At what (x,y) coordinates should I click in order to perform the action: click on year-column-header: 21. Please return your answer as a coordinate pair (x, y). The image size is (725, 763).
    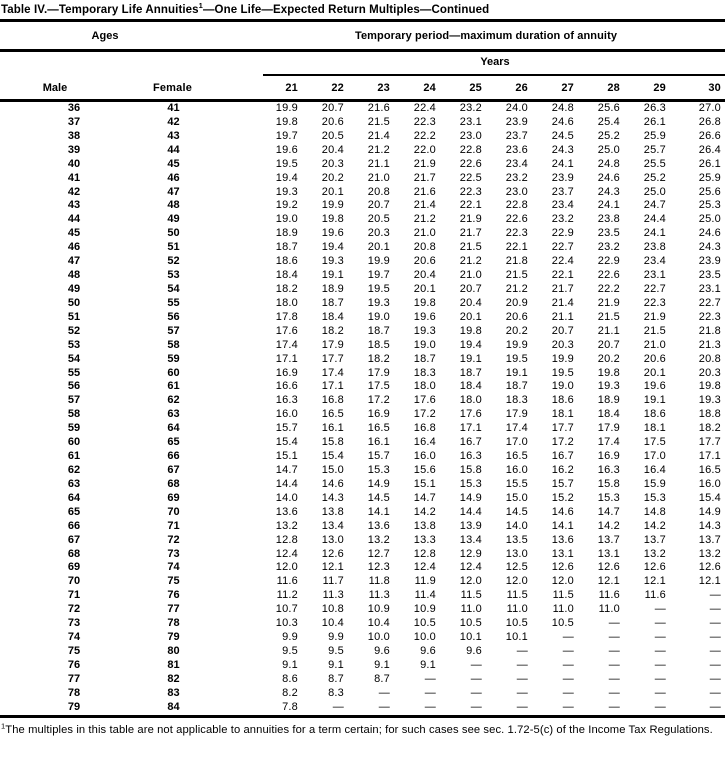
    Looking at the image, I should click on (291, 87).